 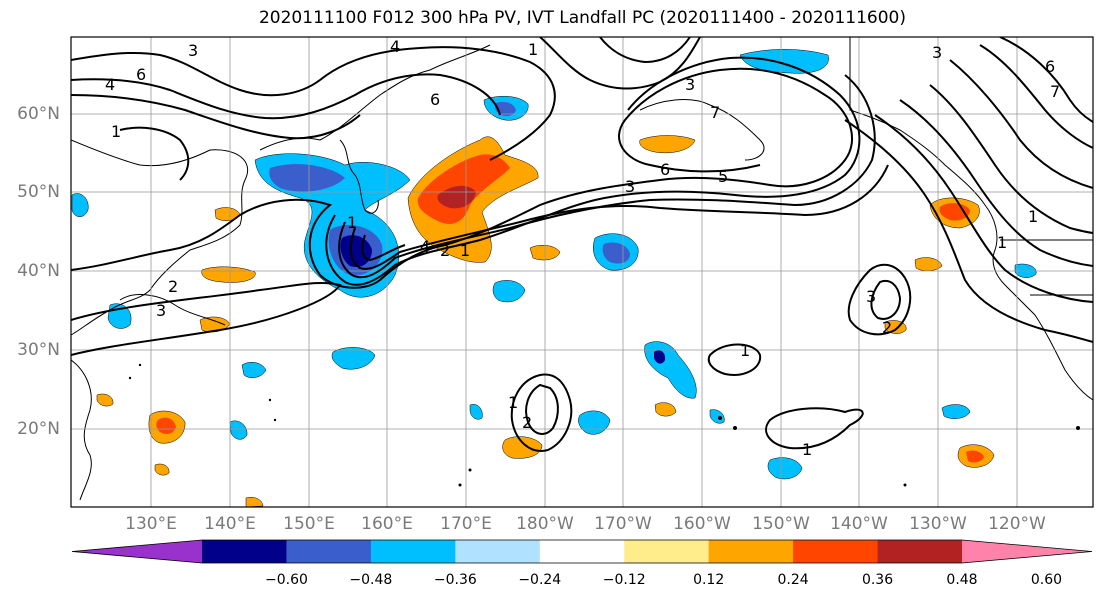 I want to click on lat-label: 60°N, so click(x=38, y=114).